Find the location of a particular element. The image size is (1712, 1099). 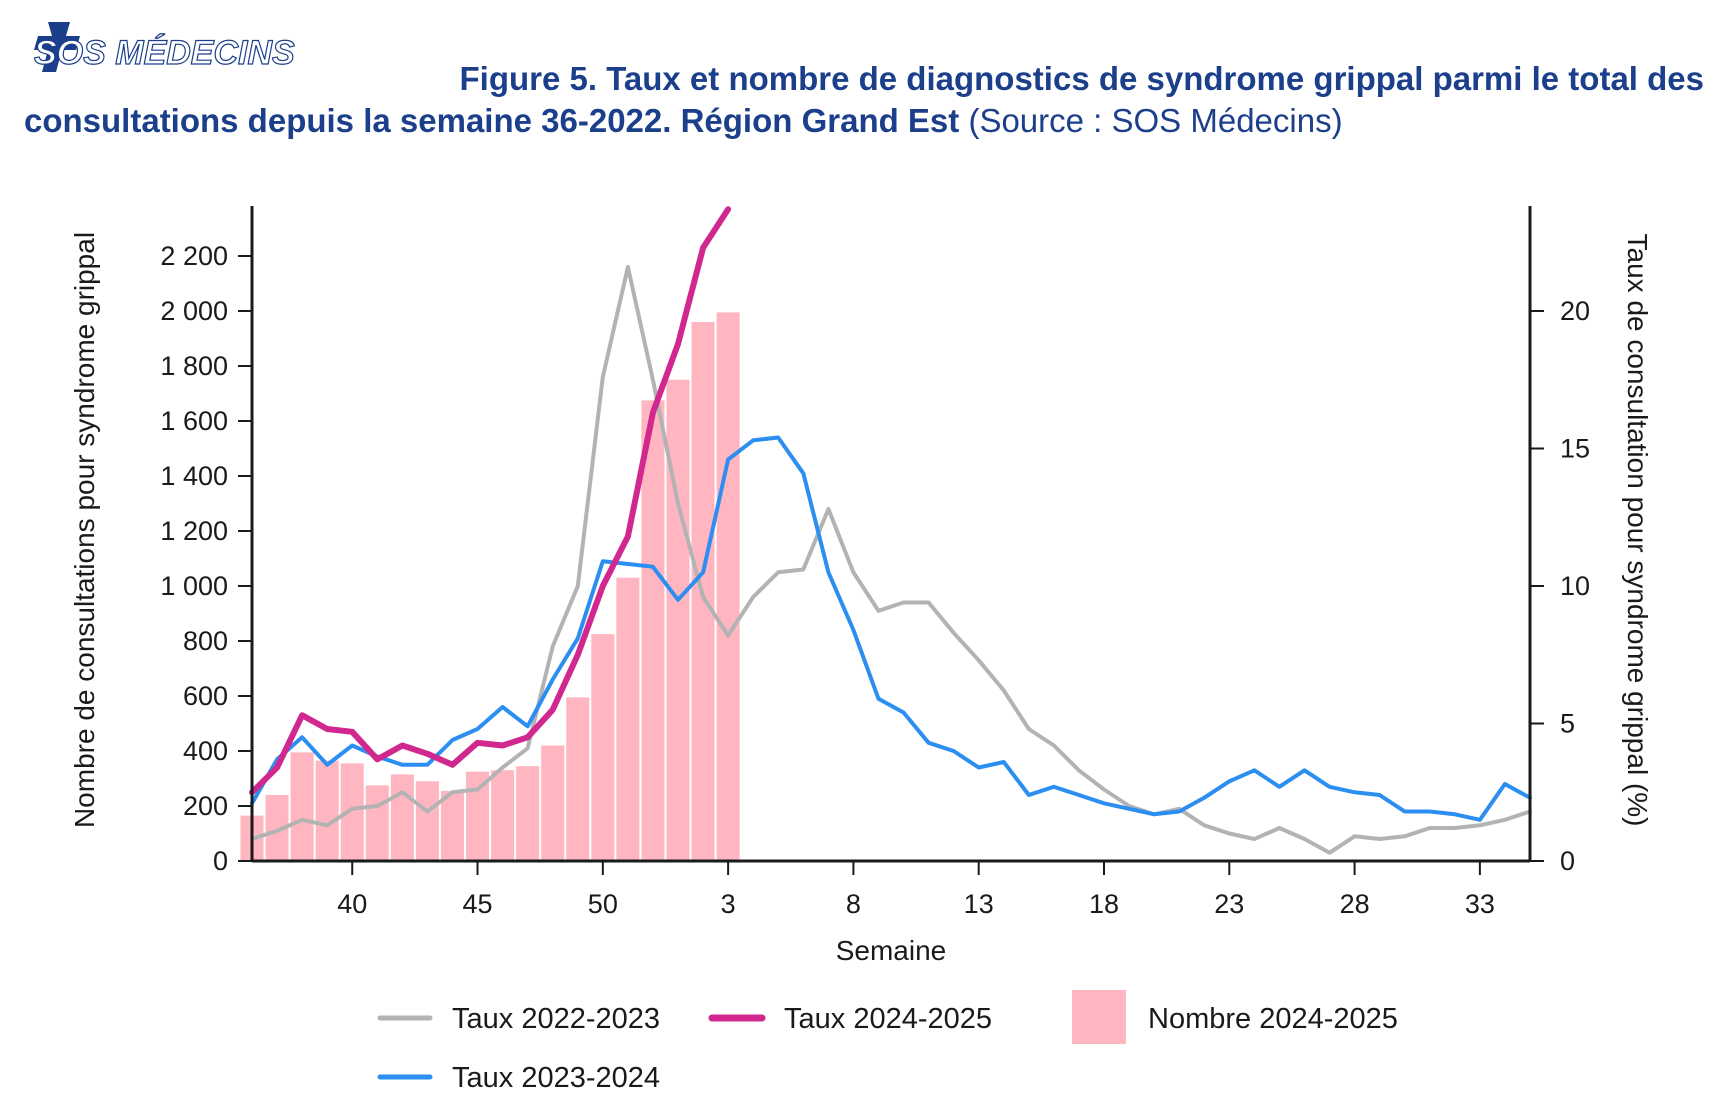

x-axis-title: Semaine is located at coordinates (891, 950).